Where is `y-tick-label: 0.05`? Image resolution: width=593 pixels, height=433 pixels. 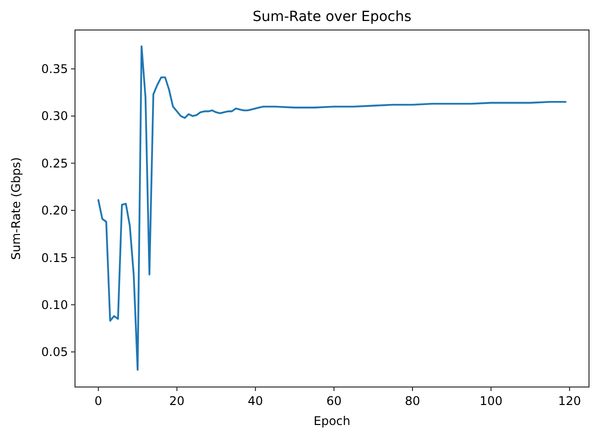 y-tick-label: 0.05 is located at coordinates (54, 352).